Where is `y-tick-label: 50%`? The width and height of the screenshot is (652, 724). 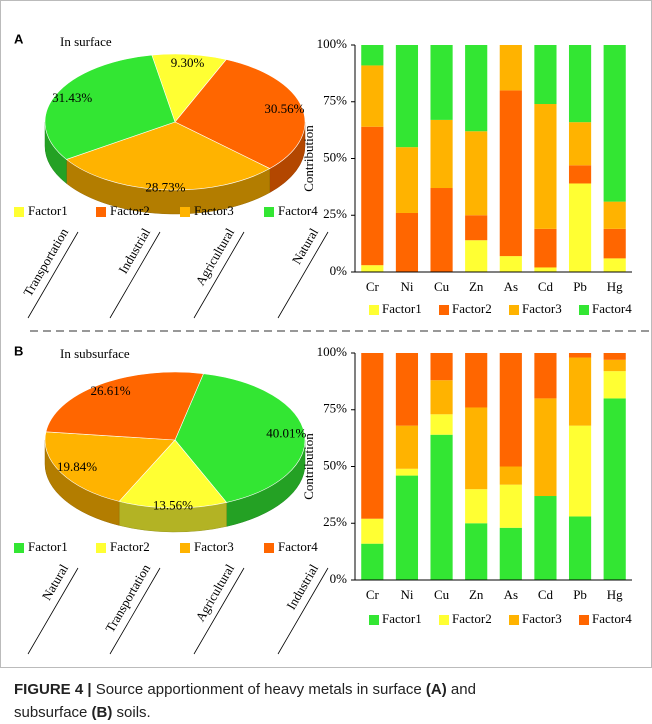
y-tick-label: 50% is located at coordinates (335, 156).